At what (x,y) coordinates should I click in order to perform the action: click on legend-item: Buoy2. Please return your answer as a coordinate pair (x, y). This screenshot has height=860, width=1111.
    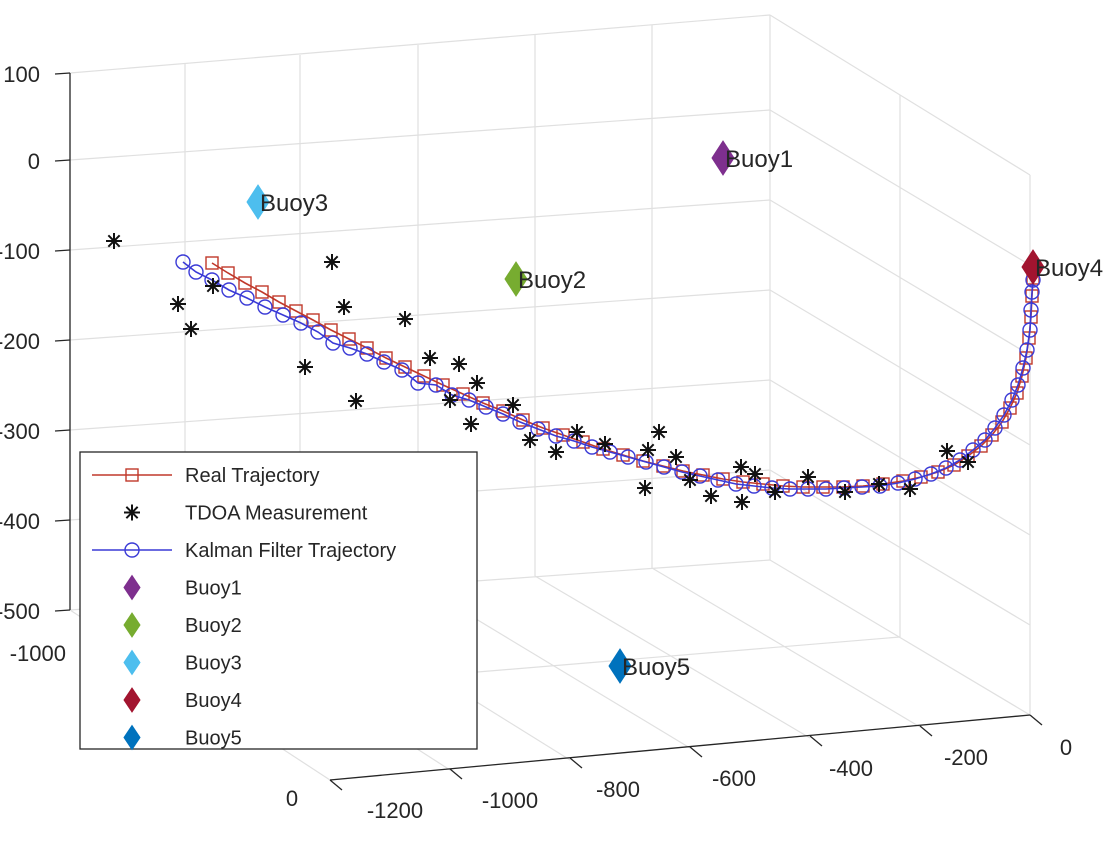
    Looking at the image, I should click on (182, 625).